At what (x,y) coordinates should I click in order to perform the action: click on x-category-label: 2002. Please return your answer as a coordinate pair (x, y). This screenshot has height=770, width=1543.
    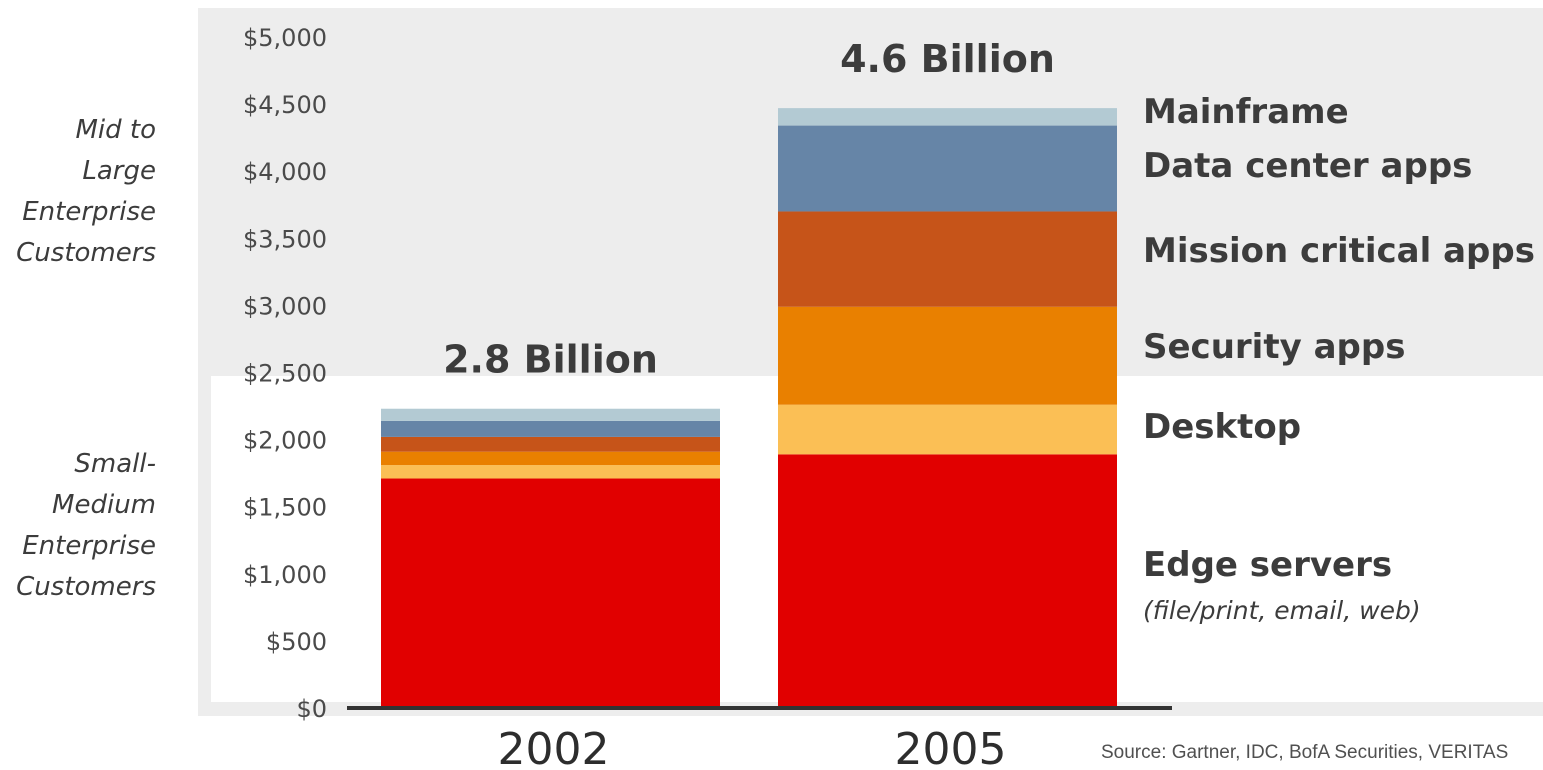
    Looking at the image, I should click on (554, 747).